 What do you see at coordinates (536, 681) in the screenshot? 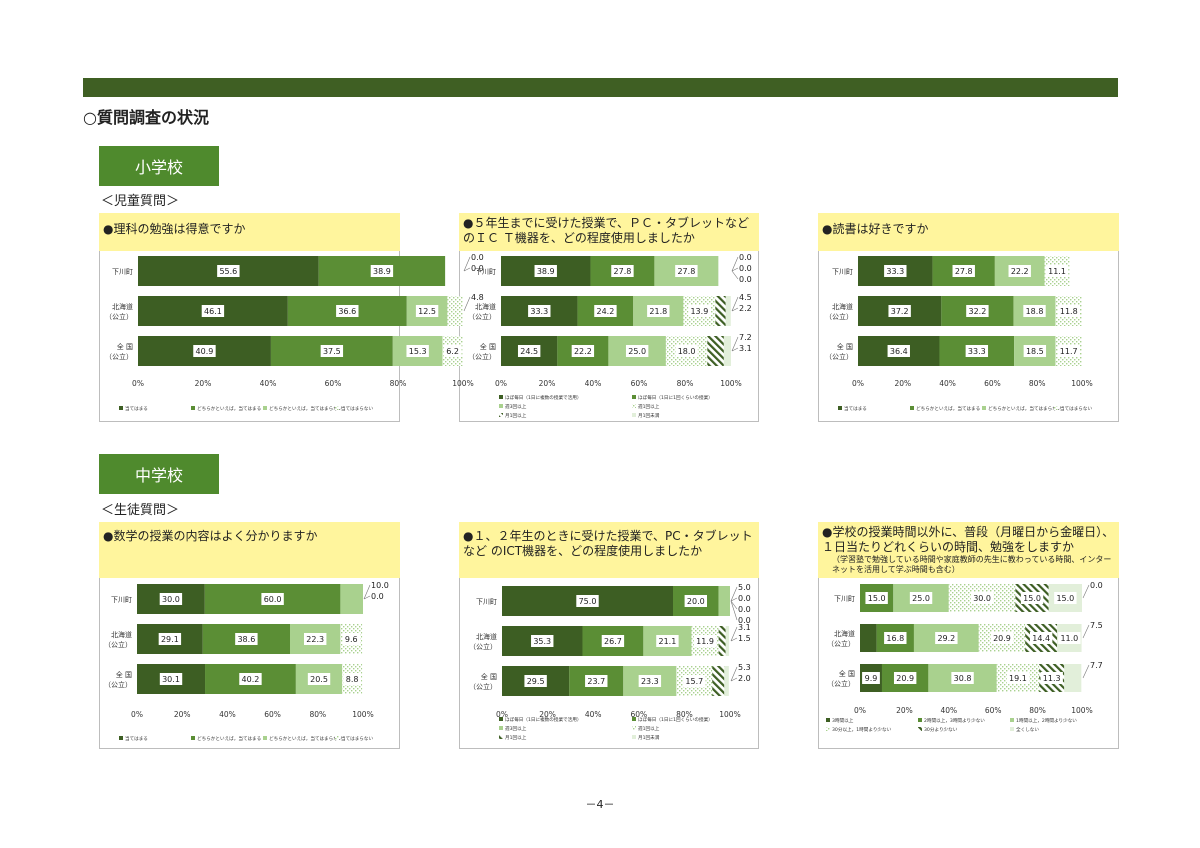
I see `data-label: 29.5` at bounding box center [536, 681].